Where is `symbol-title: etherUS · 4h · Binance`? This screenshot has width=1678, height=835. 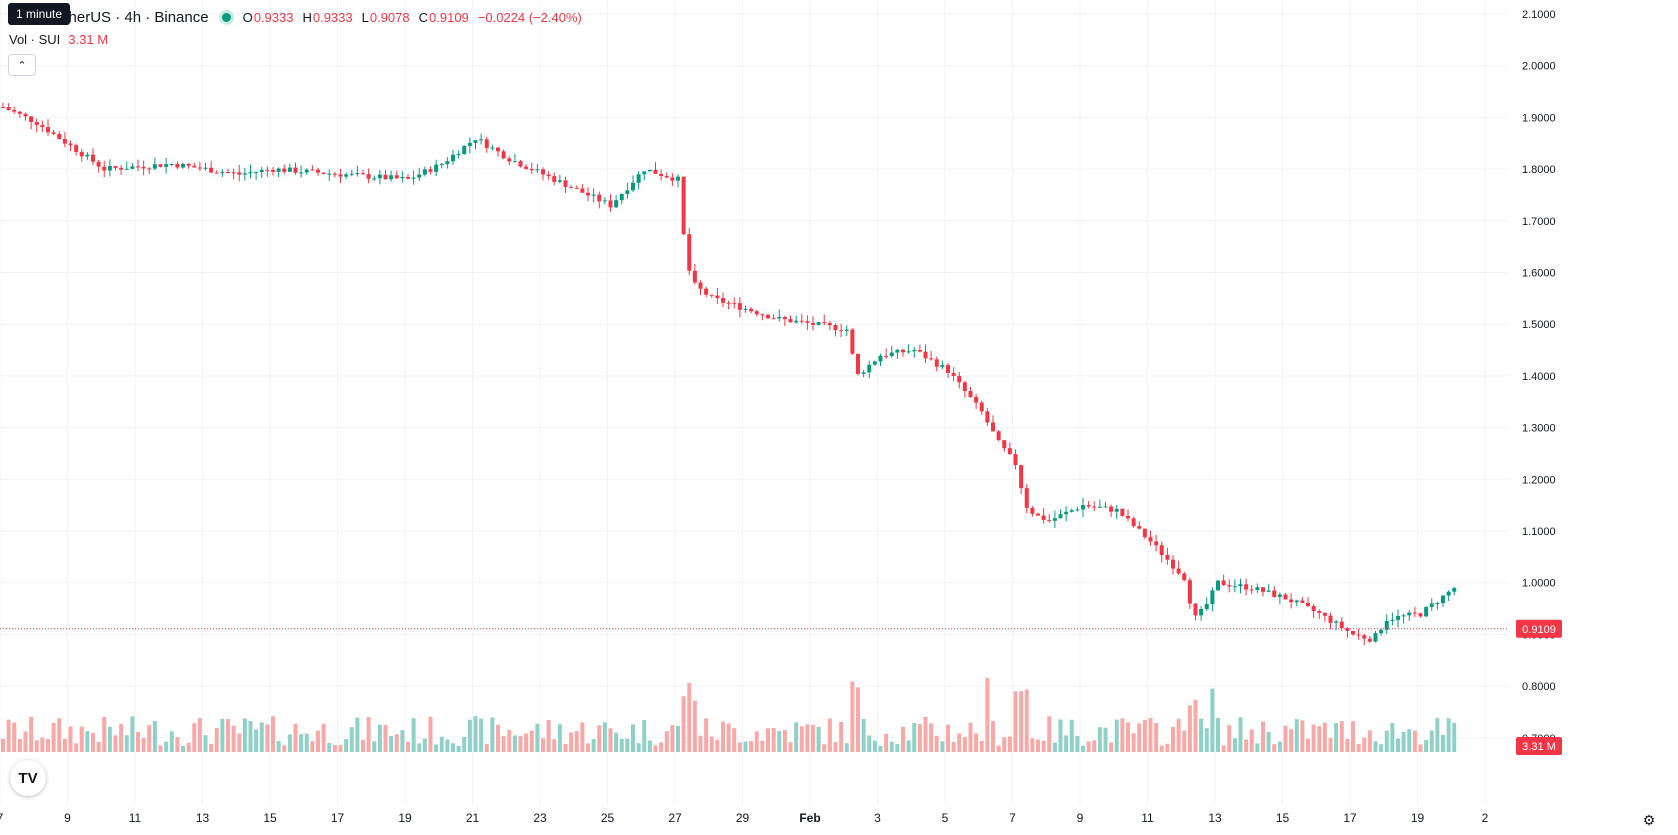
symbol-title: etherUS · 4h · Binance is located at coordinates (132, 17).